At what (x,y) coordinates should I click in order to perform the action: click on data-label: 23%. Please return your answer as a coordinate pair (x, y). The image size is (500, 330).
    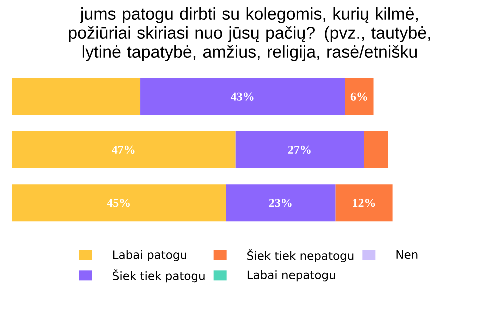
    Looking at the image, I should click on (280, 203).